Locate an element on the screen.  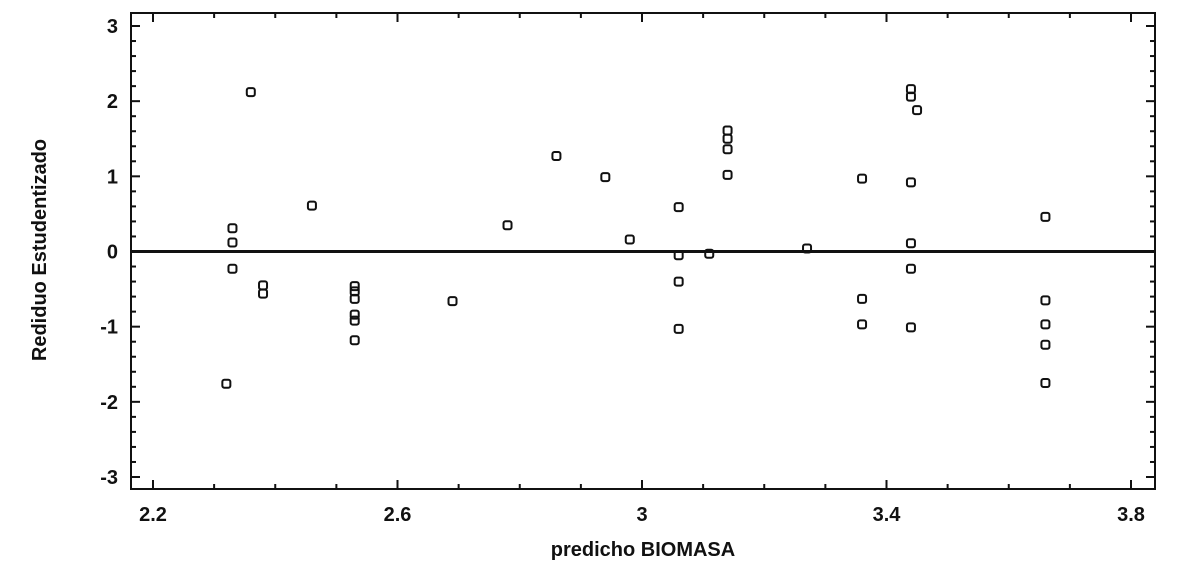
y-tick-label: -2 is located at coordinates (109, 403).